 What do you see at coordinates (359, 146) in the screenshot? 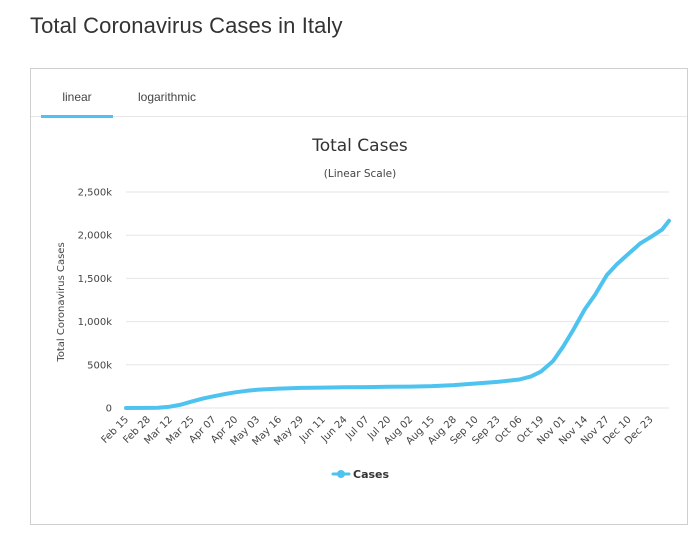
I see `chart-title: Total Cases` at bounding box center [359, 146].